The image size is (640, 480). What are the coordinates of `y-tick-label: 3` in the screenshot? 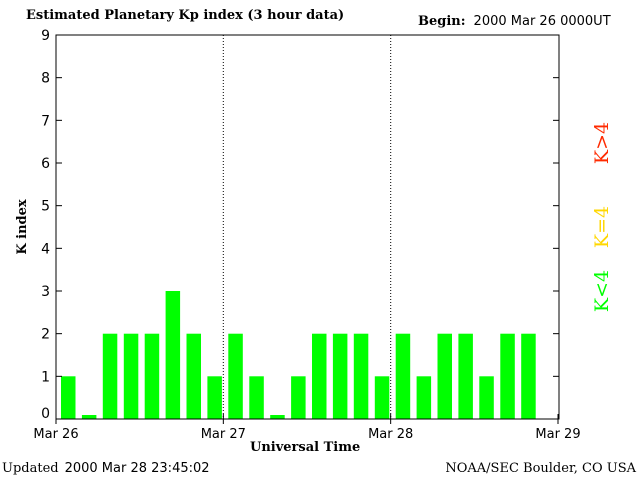 It's located at (45, 292).